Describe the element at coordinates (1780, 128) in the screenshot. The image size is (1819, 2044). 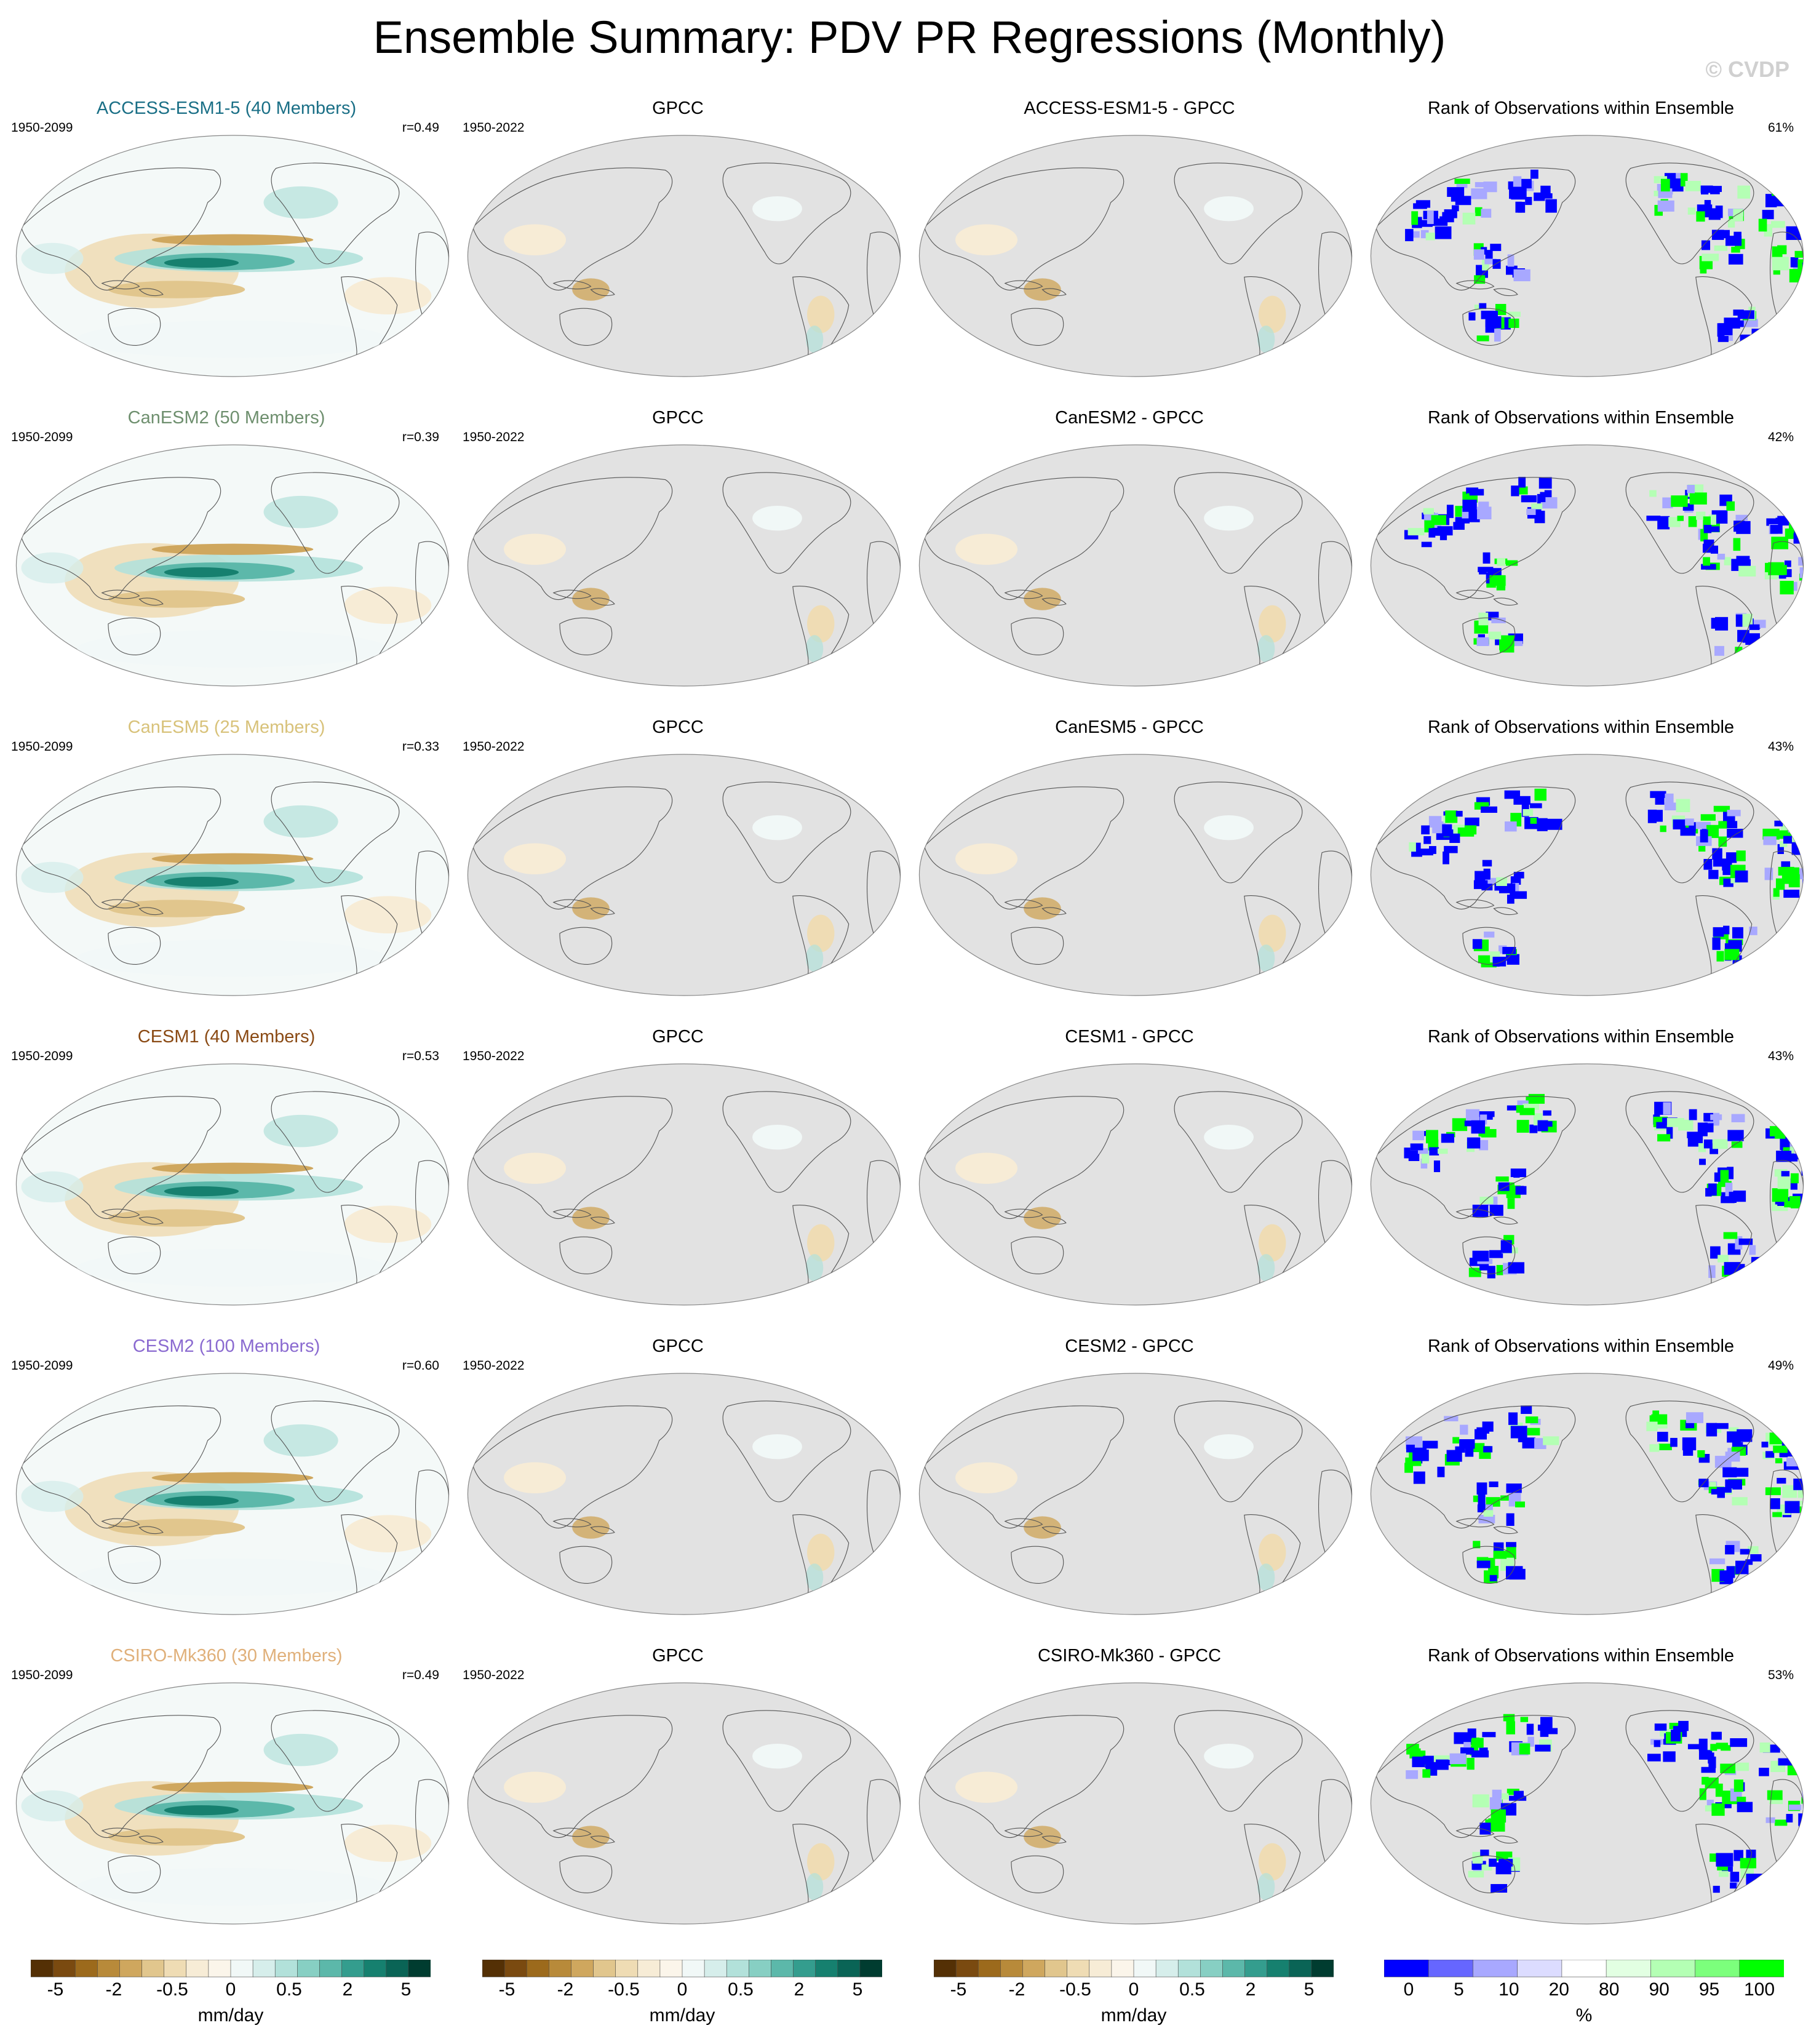
I see `rank-percent: 61%` at that location.